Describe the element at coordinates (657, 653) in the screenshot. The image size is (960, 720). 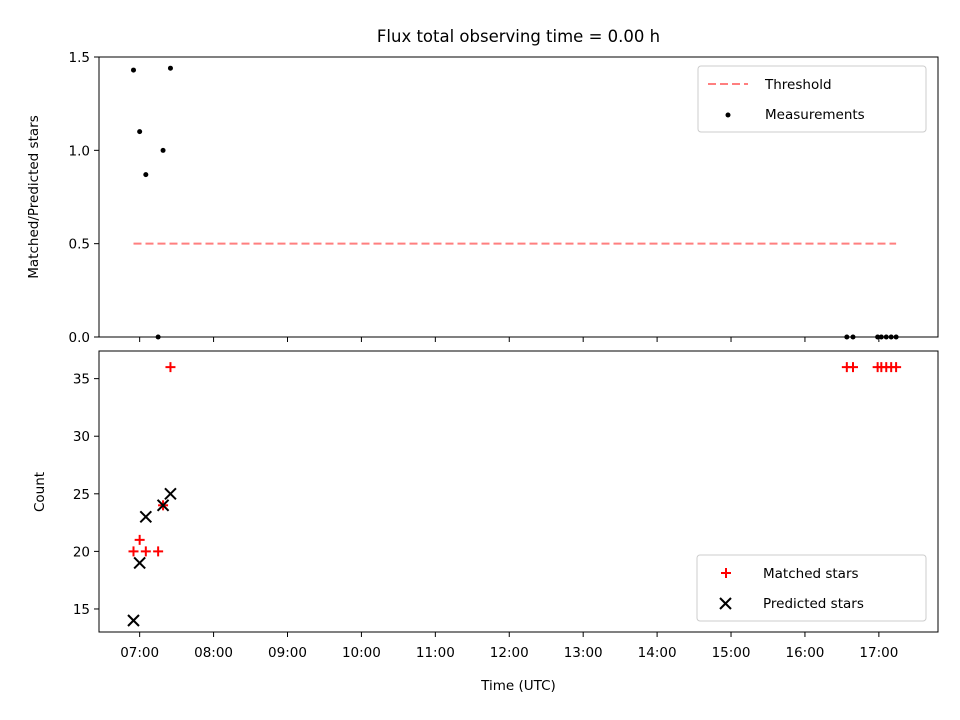
I see `bottom-x-tick-label: 14:00` at that location.